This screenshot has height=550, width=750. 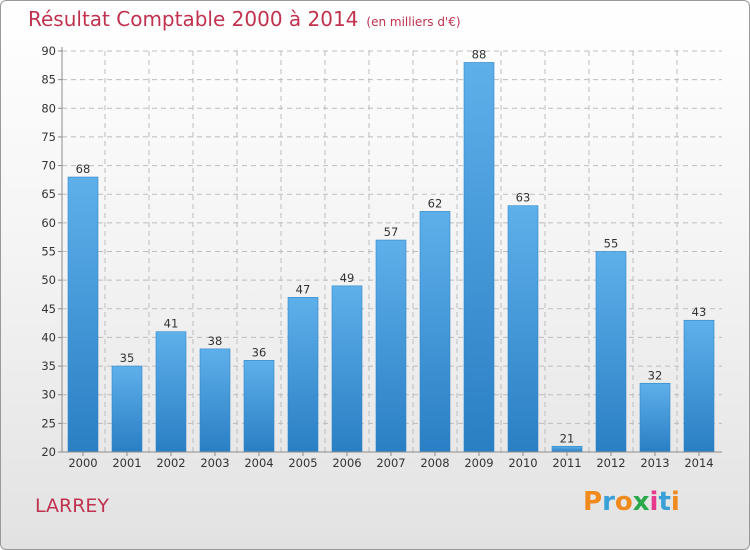 What do you see at coordinates (655, 375) in the screenshot?
I see `bar-value-label: 32` at bounding box center [655, 375].